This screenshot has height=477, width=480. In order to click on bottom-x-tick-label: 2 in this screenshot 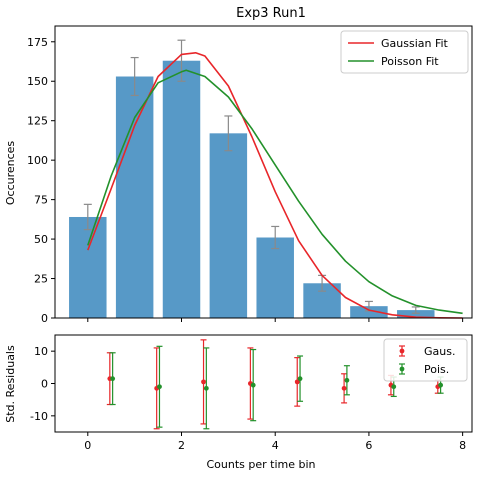, I will do `click(181, 445)`.